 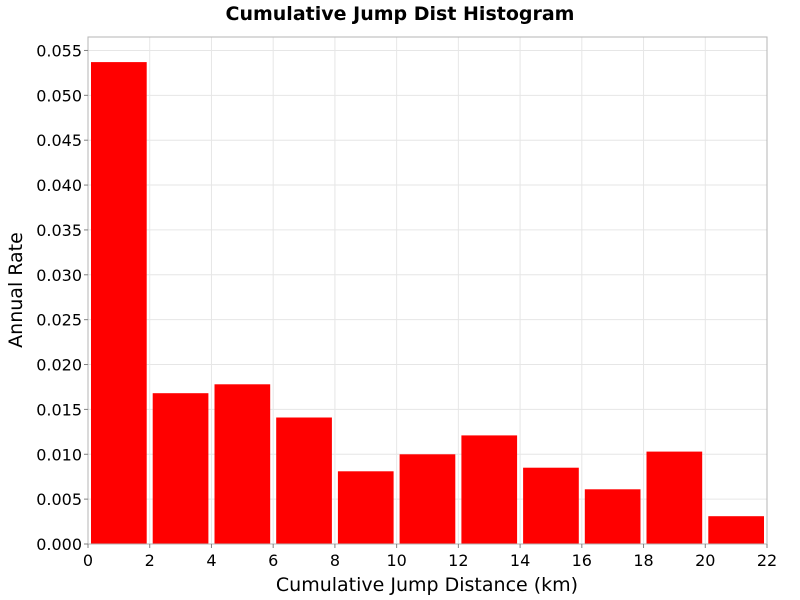 What do you see at coordinates (273, 560) in the screenshot?
I see `x-tick-label: 6` at bounding box center [273, 560].